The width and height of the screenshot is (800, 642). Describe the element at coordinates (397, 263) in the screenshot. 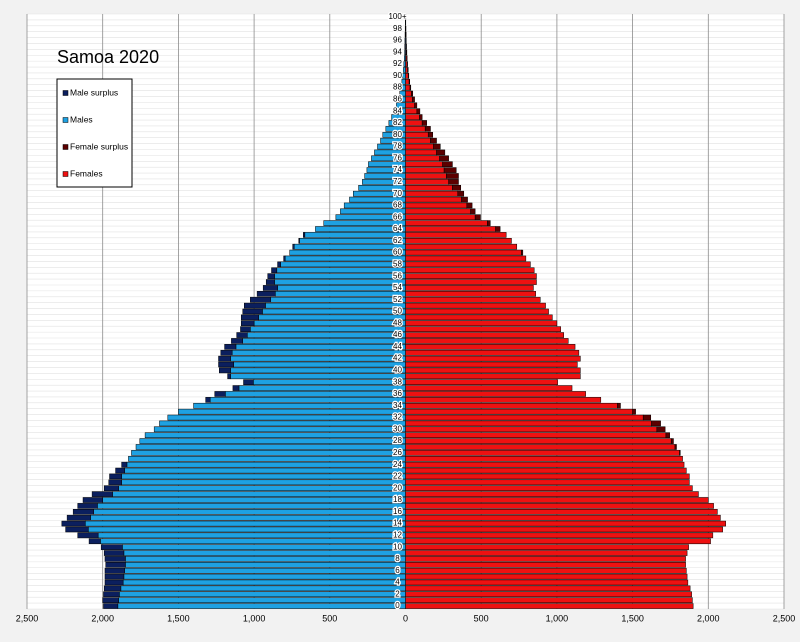

I see `y-tick-label: 58` at that location.